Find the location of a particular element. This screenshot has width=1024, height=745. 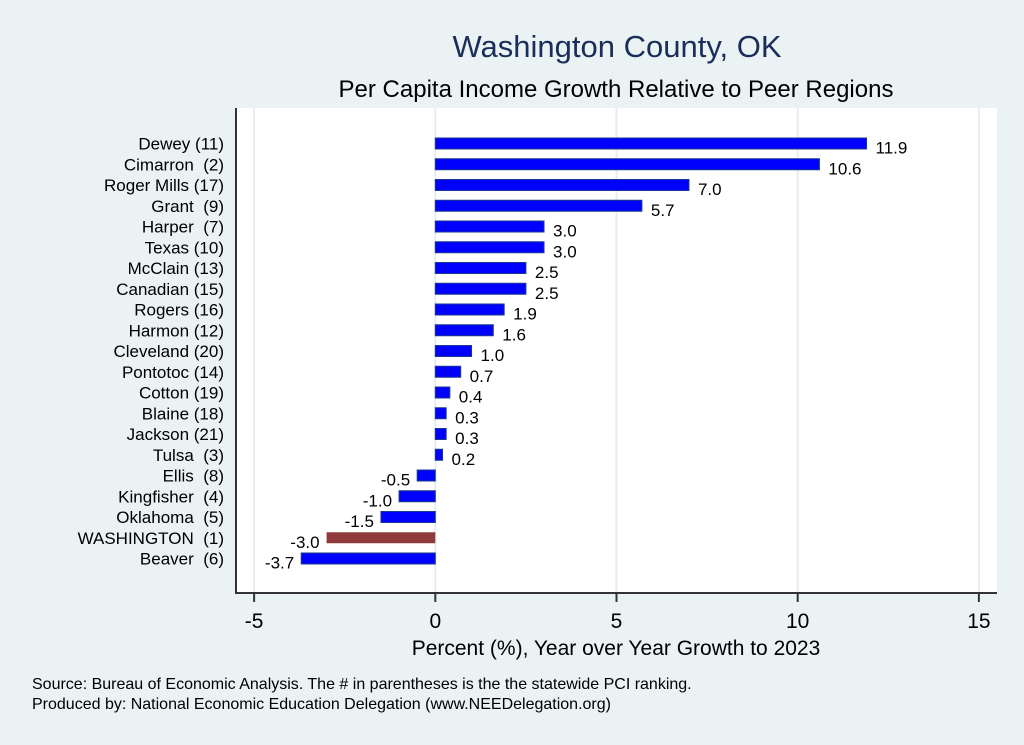

value-label: -3.0 is located at coordinates (304, 542).